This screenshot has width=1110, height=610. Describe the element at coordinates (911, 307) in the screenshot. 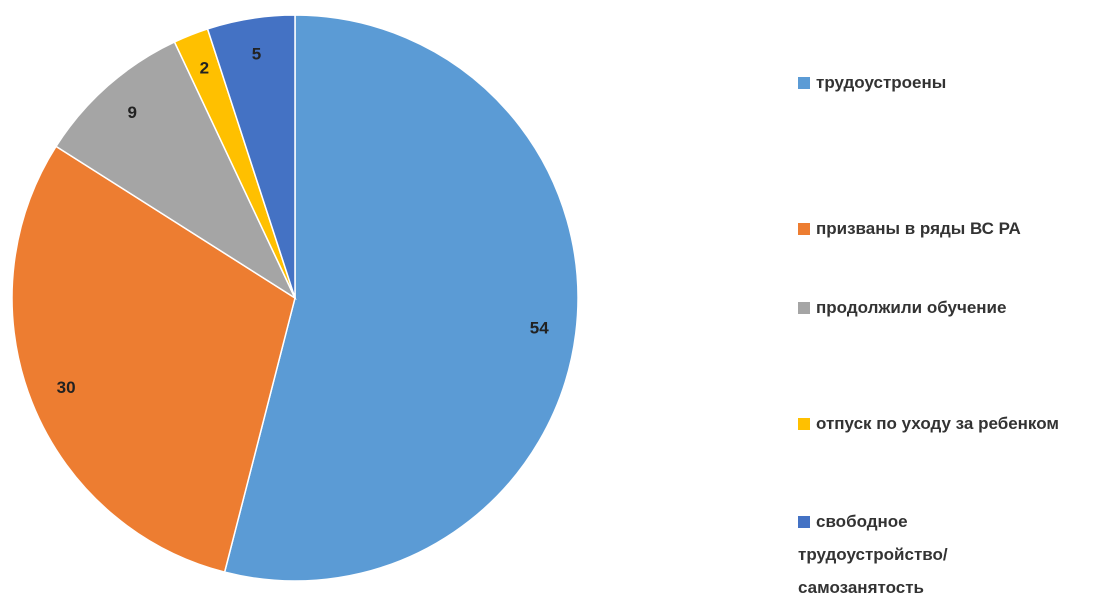

I see `legend-label: продолжили обучение` at that location.